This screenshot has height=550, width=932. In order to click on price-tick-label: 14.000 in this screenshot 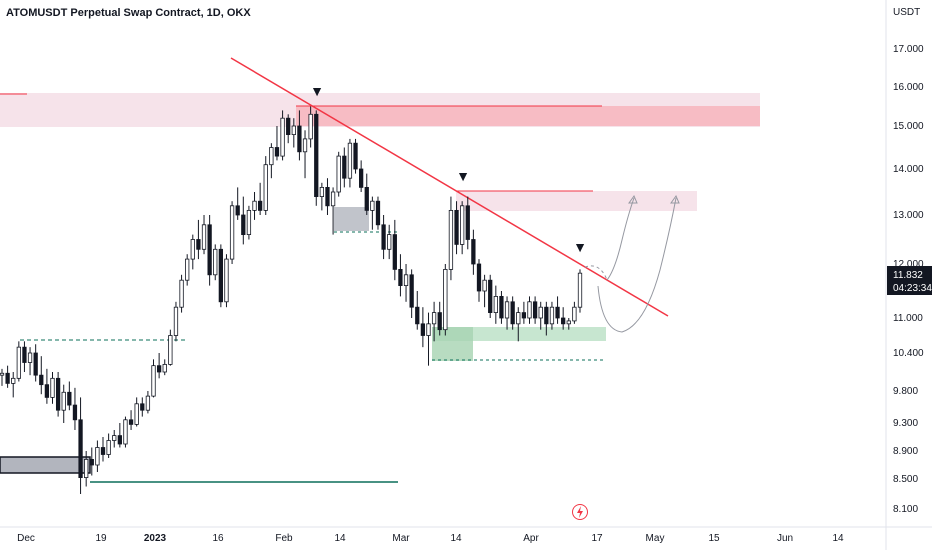, I will do `click(908, 169)`.